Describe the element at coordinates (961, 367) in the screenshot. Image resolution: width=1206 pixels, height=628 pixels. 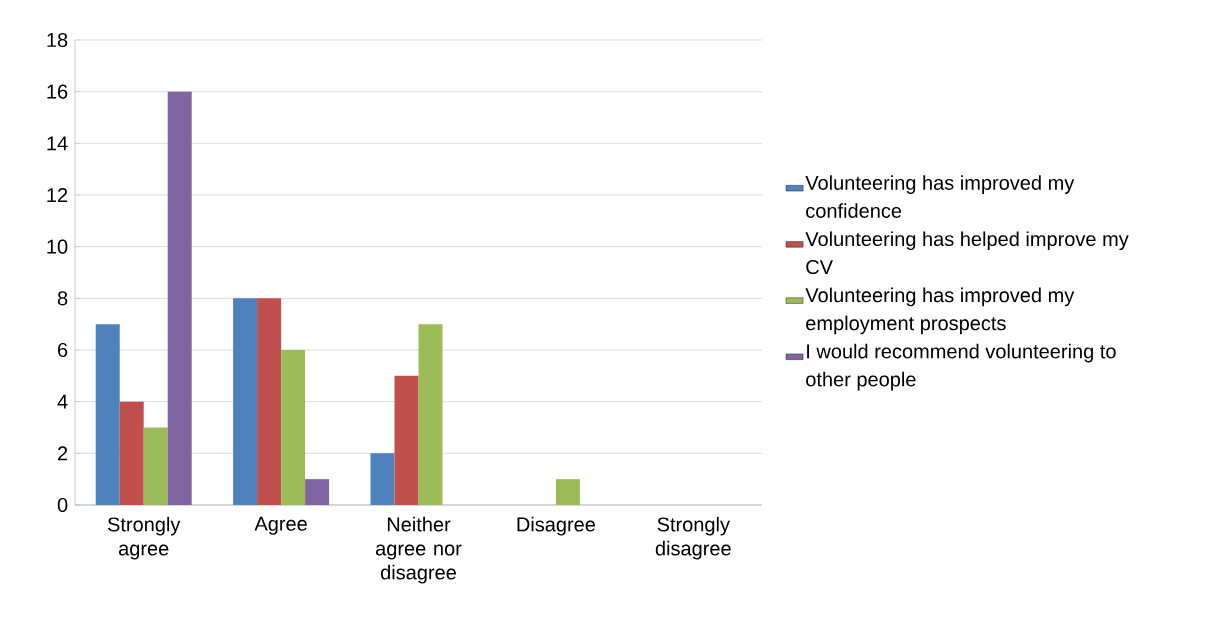
I see `legend-label: I would recommend volunteering to other people` at that location.